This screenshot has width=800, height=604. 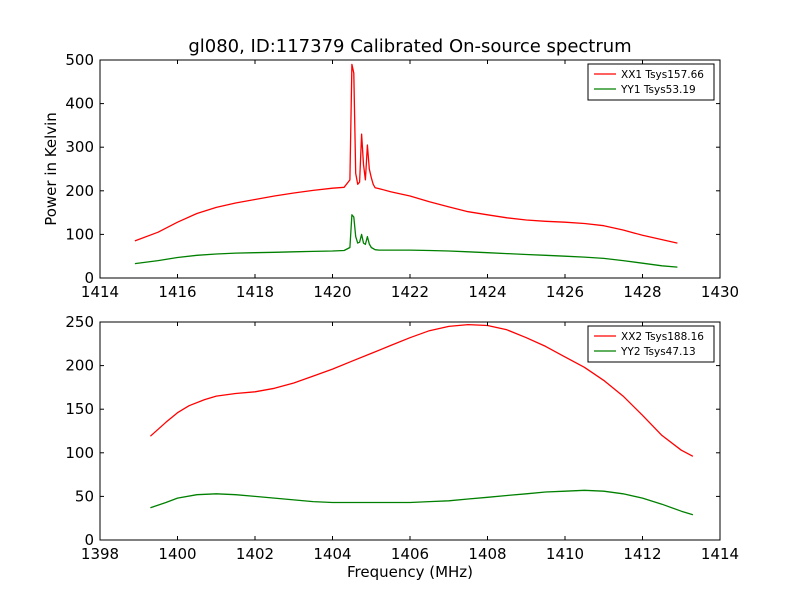 I want to click on y-tick-label: 500, so click(x=79, y=60).